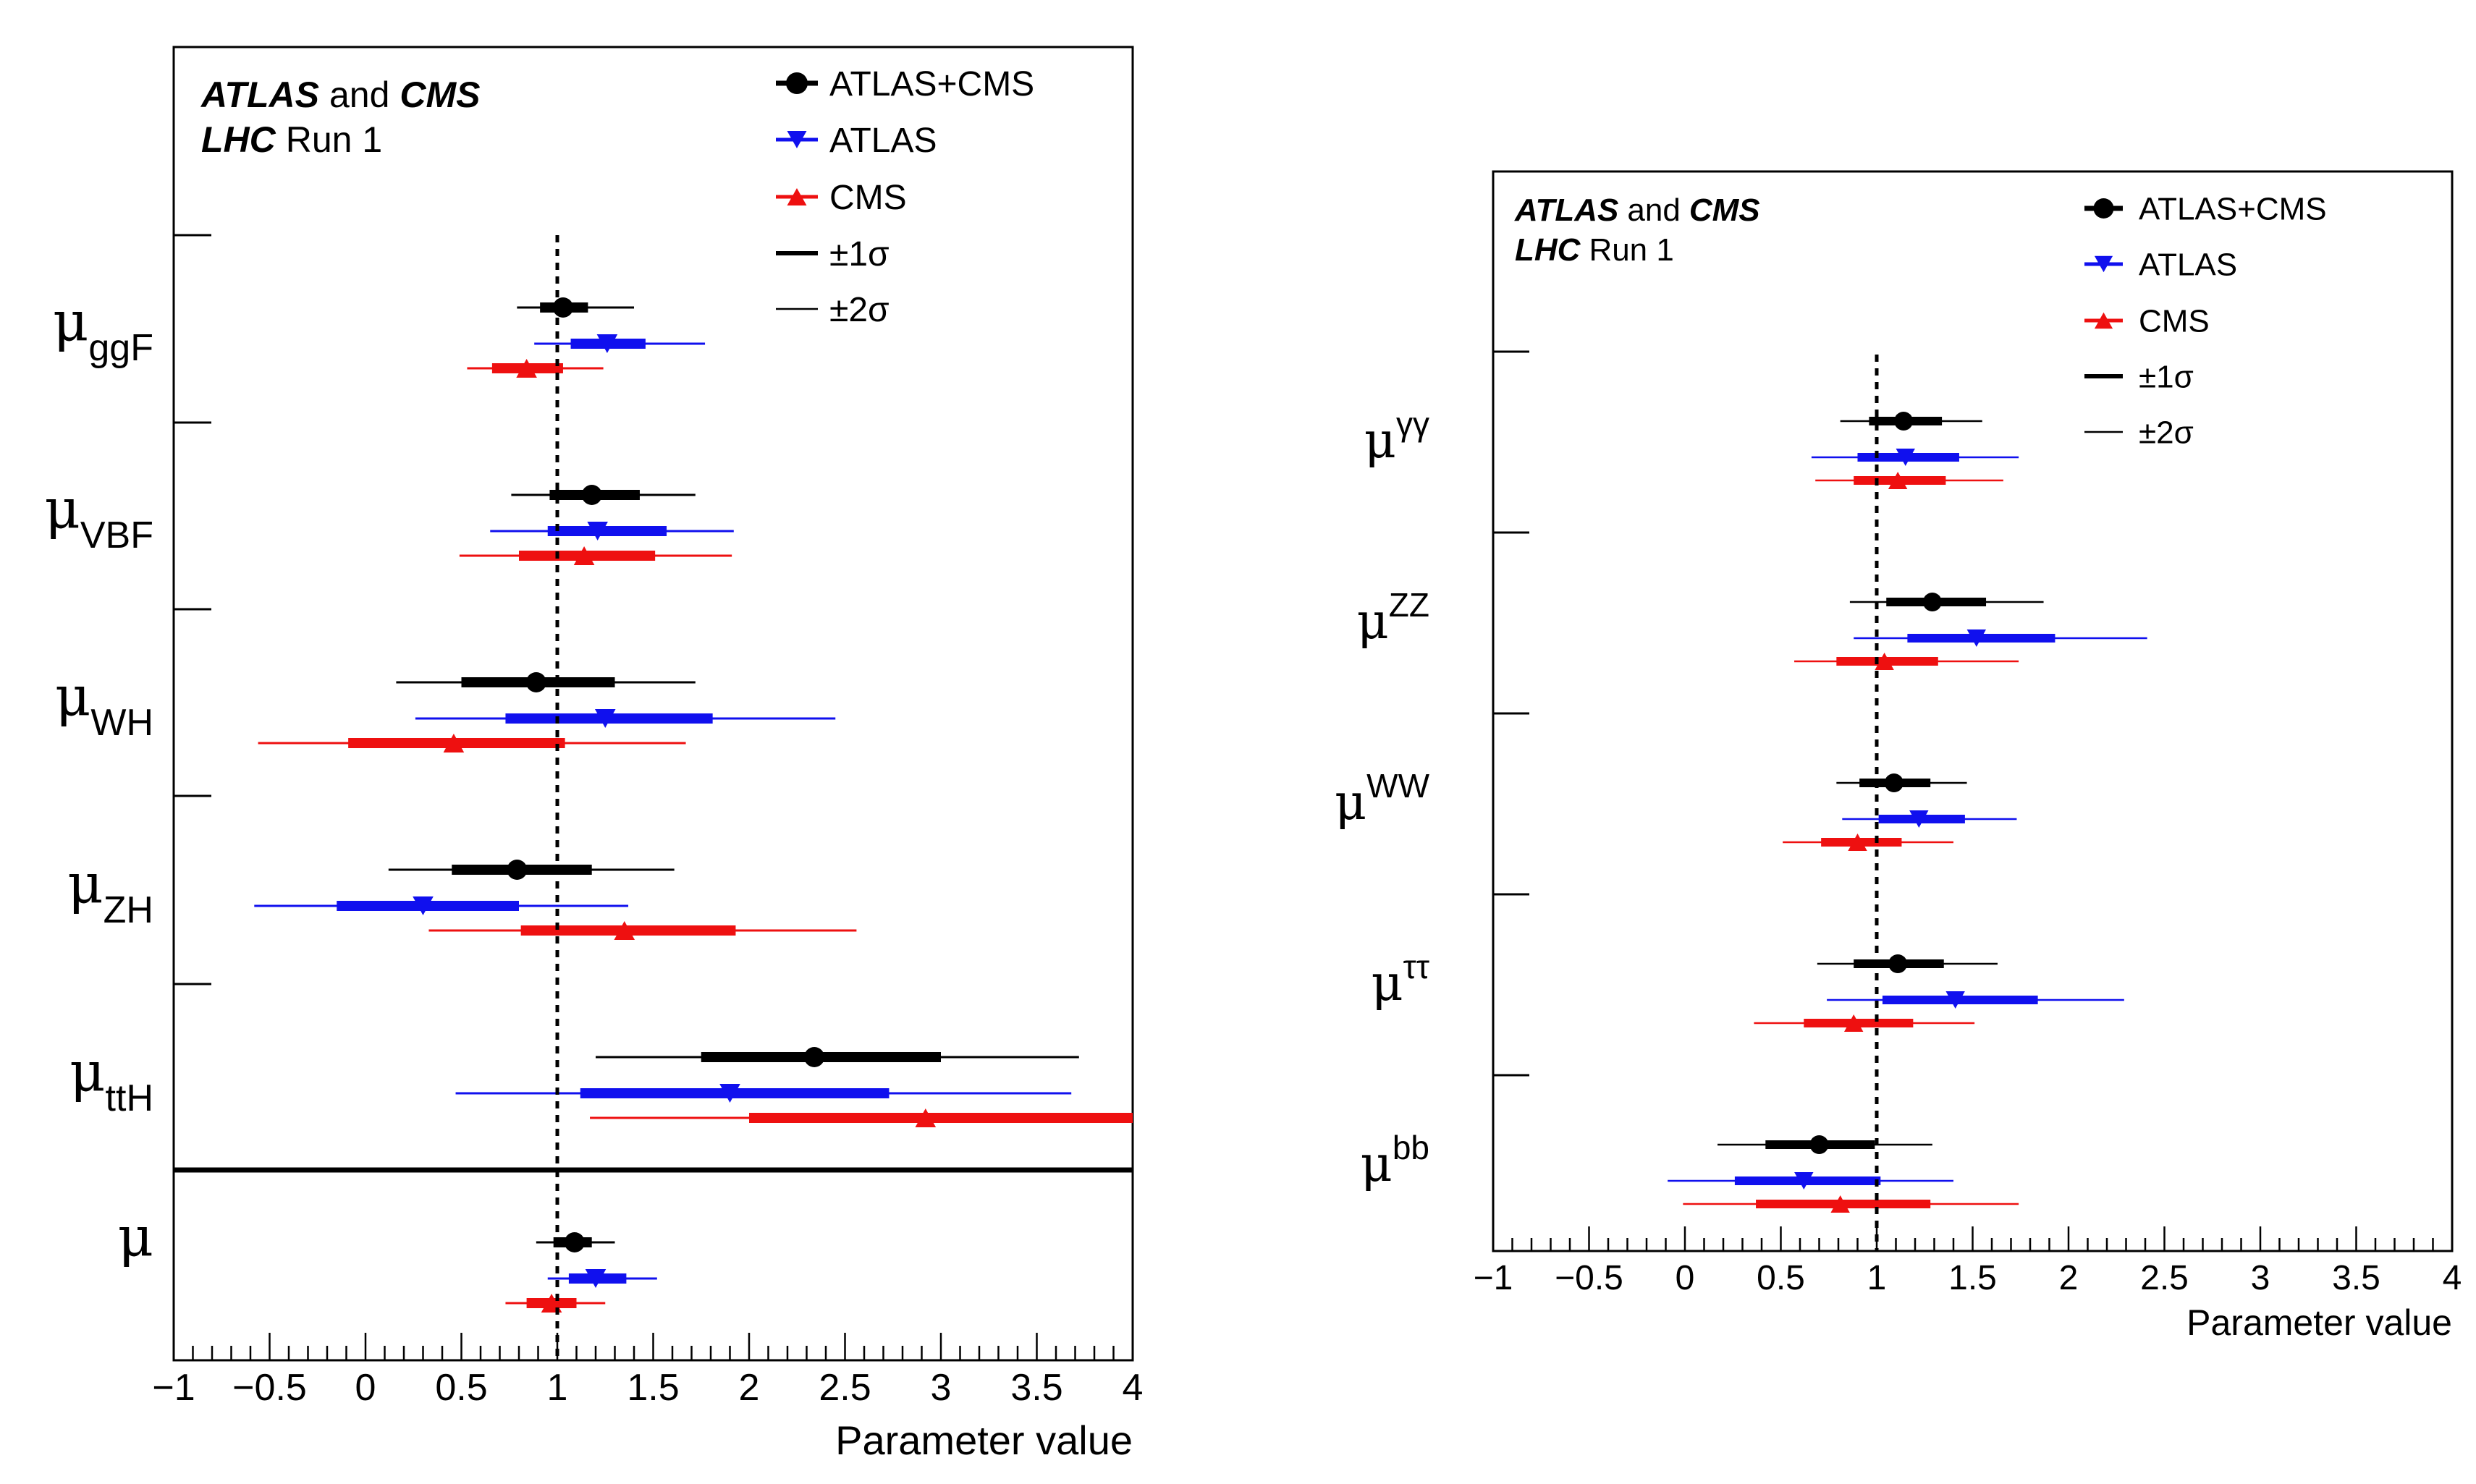 The width and height of the screenshot is (2476, 1484). What do you see at coordinates (1411, 1147) in the screenshot?
I see `y-label-superscript: bb` at bounding box center [1411, 1147].